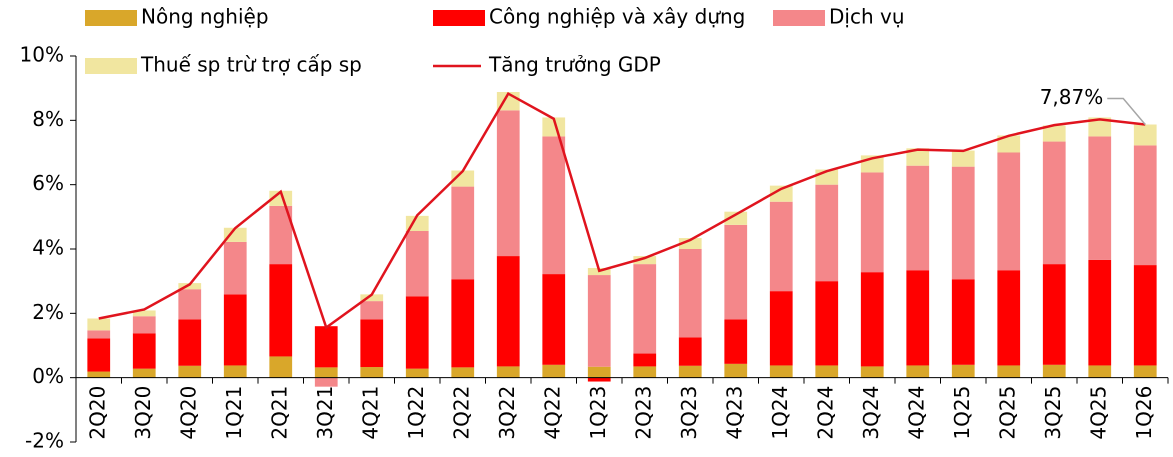 This screenshot has width=1173, height=457. What do you see at coordinates (44, 441) in the screenshot?
I see `y-tick-label: -2%` at bounding box center [44, 441].